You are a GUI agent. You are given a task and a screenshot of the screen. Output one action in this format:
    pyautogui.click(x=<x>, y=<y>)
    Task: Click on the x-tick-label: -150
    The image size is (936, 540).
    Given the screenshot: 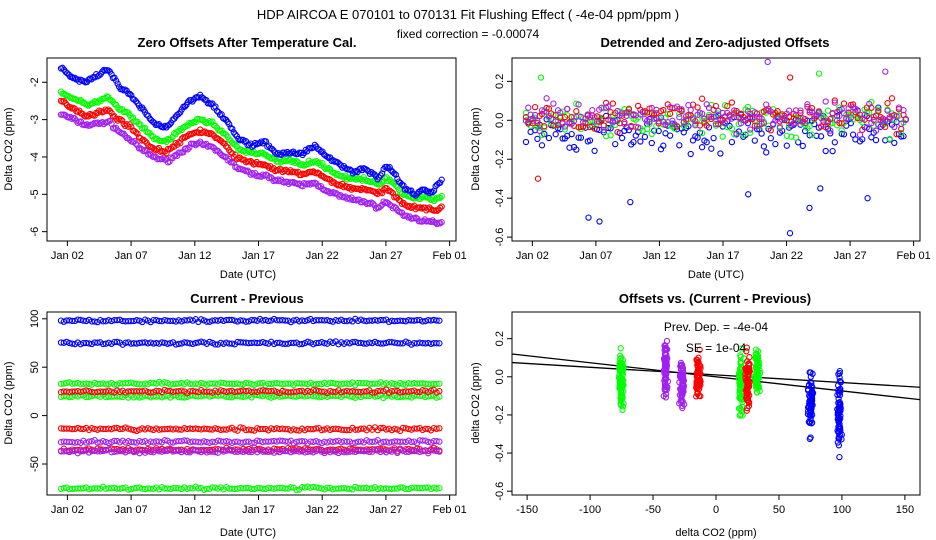 What is the action you would take?
    pyautogui.click(x=527, y=510)
    